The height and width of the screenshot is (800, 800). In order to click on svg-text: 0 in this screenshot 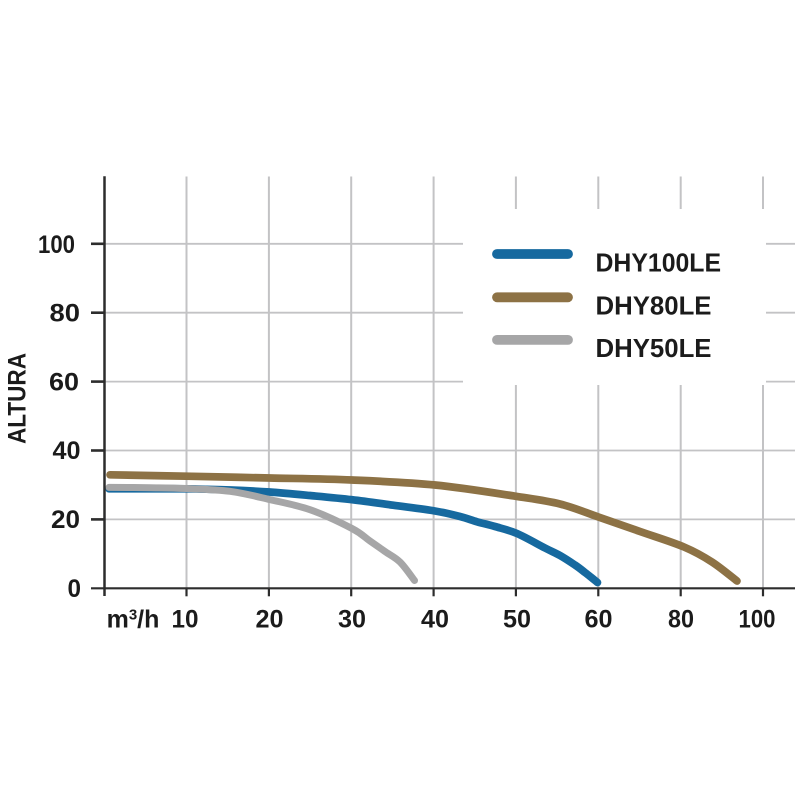, I will do `click(75, 589)`.